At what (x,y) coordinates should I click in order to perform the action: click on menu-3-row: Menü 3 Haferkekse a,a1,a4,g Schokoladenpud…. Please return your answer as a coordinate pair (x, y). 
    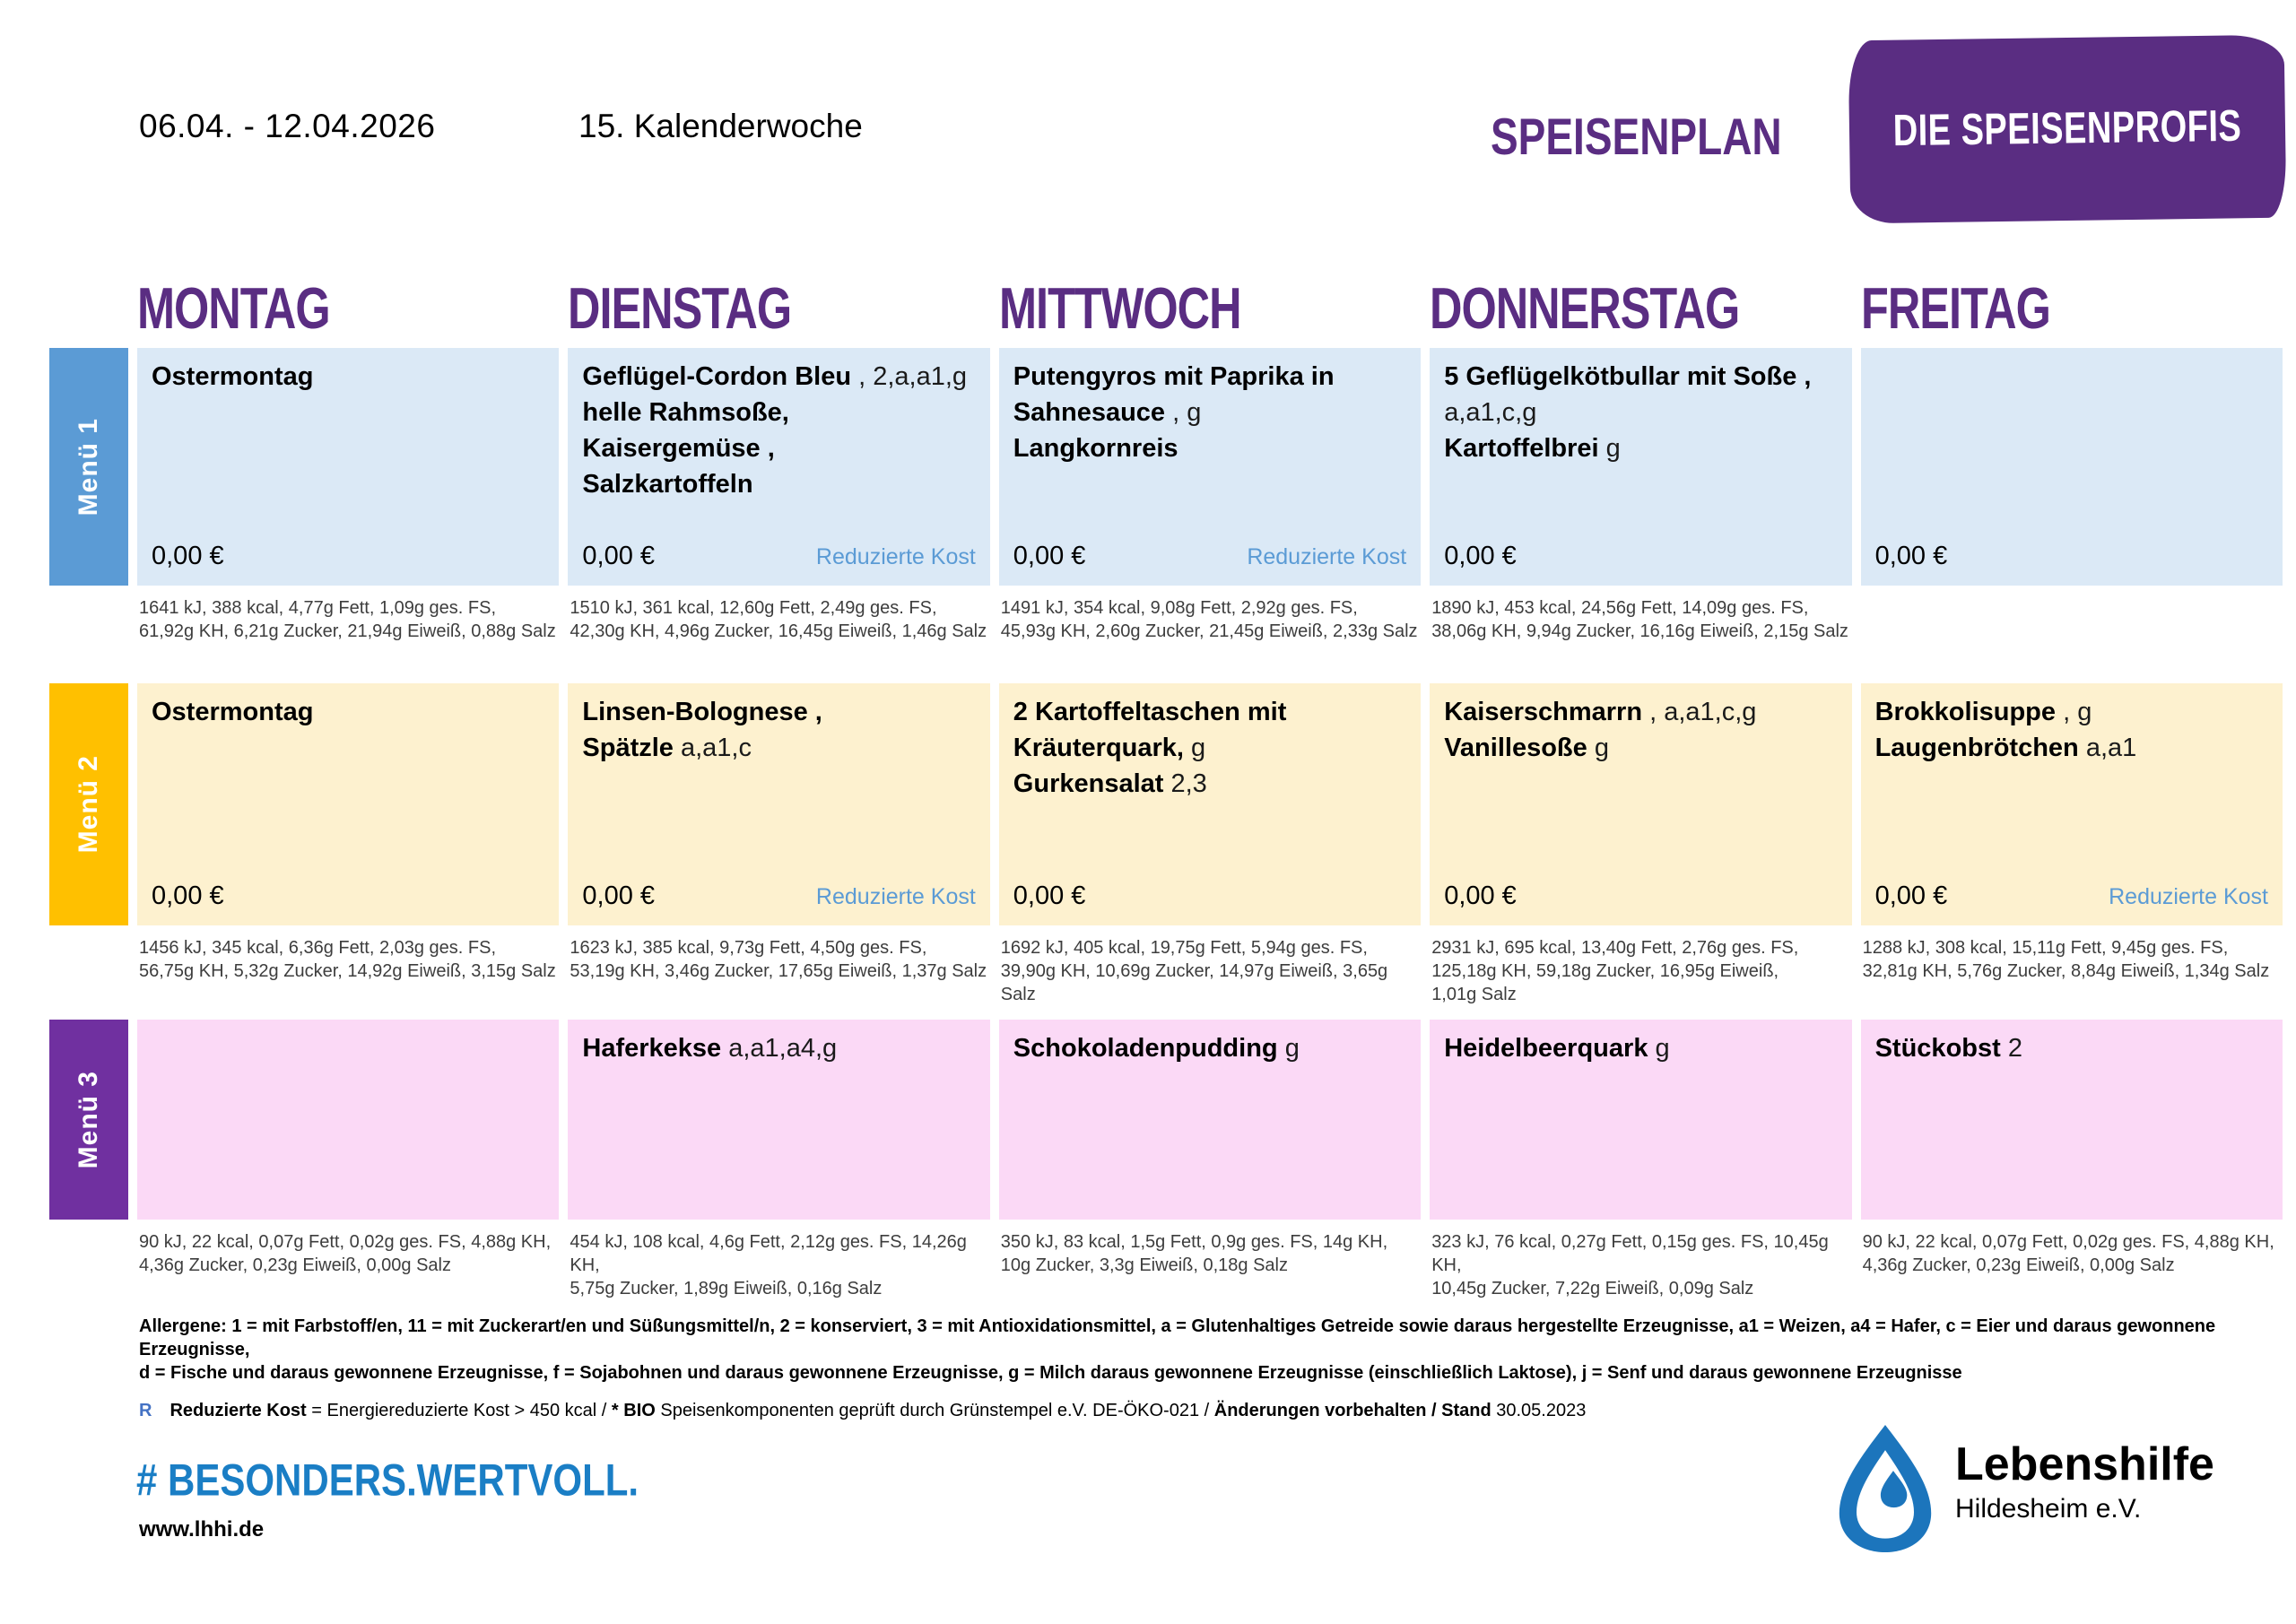
    Looking at the image, I should click on (1166, 1120).